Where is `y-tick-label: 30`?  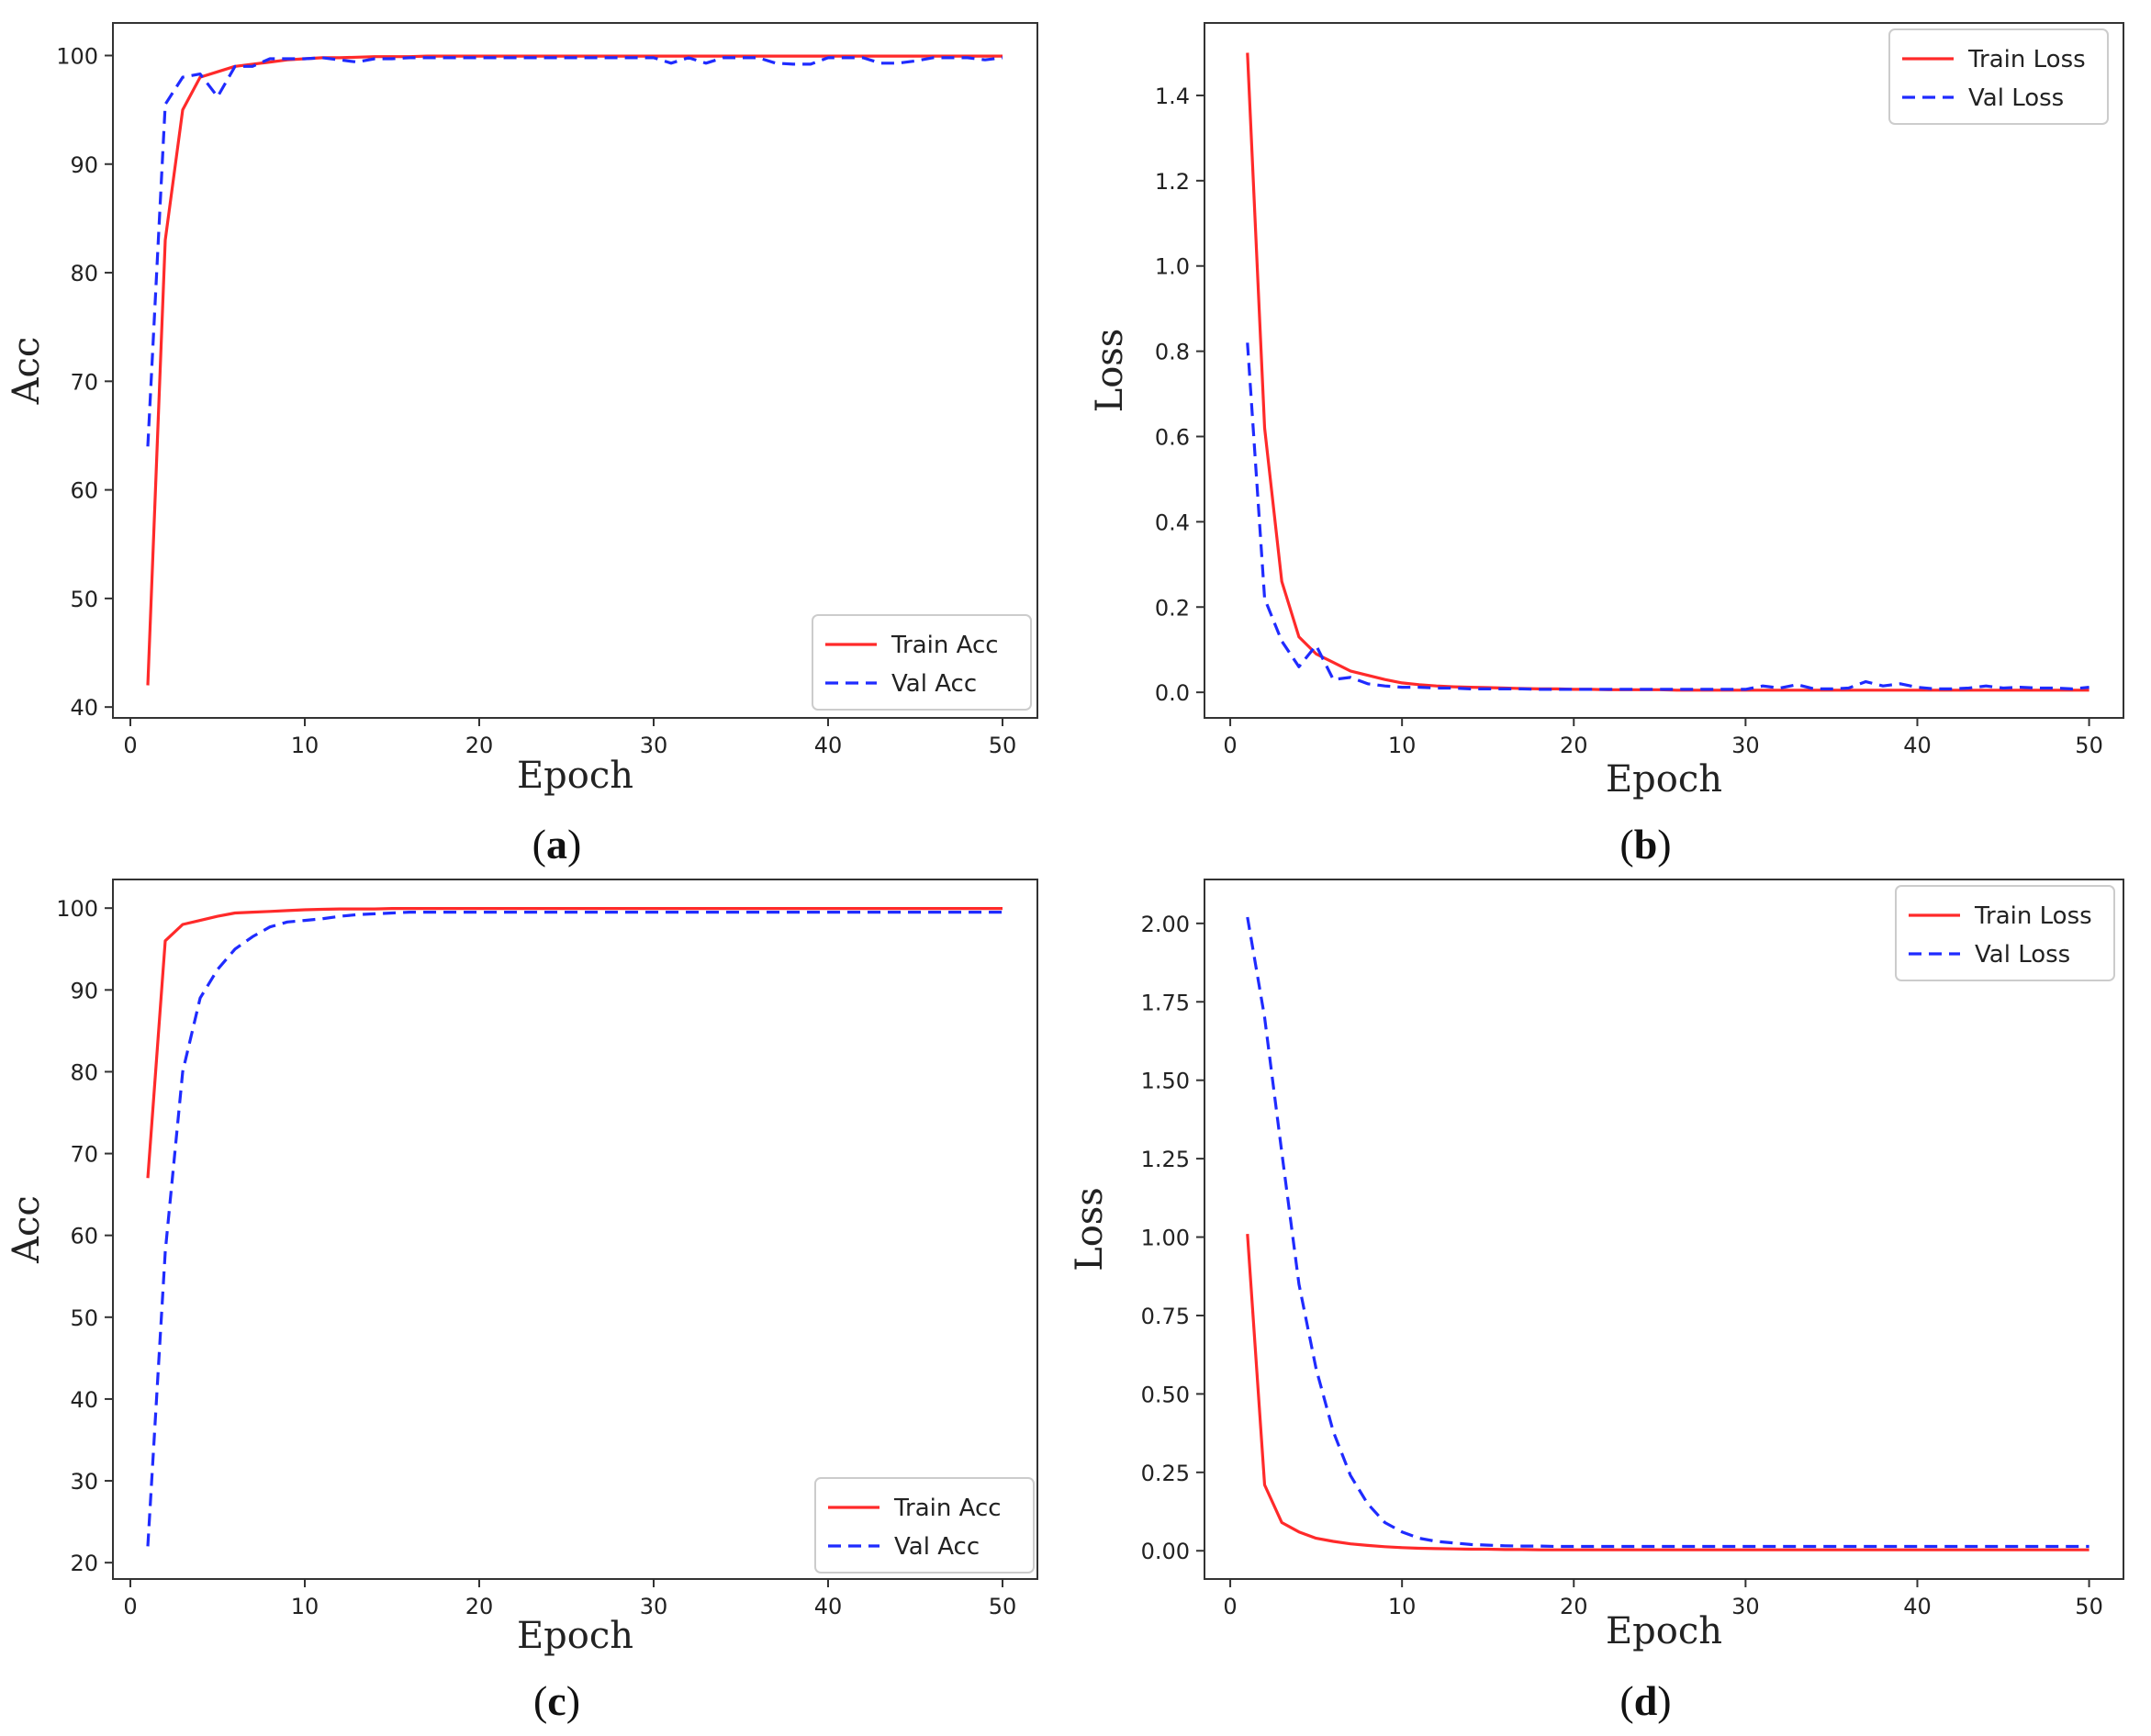 y-tick-label: 30 is located at coordinates (84, 1482).